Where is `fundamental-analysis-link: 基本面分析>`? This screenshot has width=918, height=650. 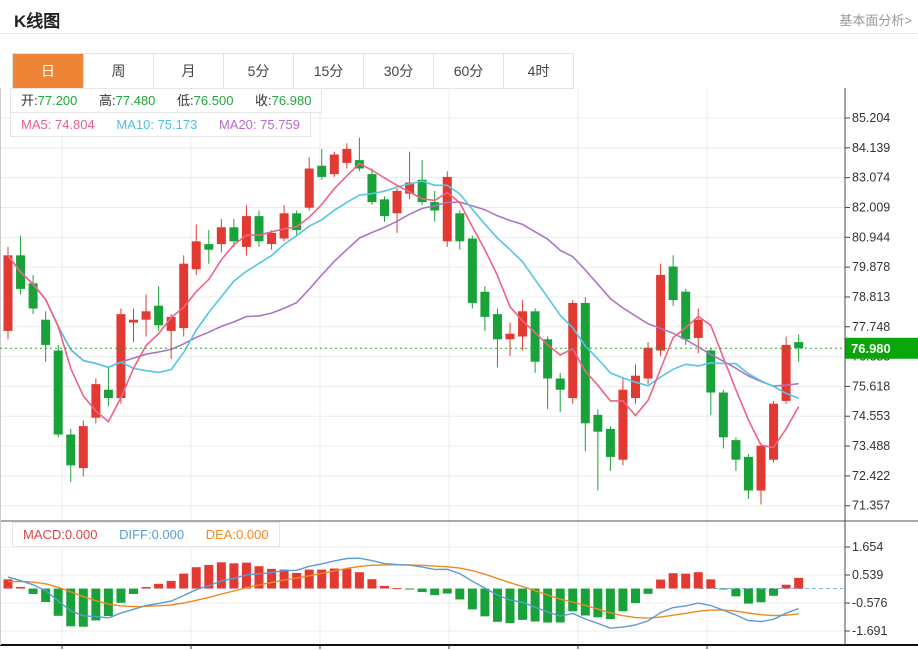
fundamental-analysis-link: 基本面分析> is located at coordinates (875, 20).